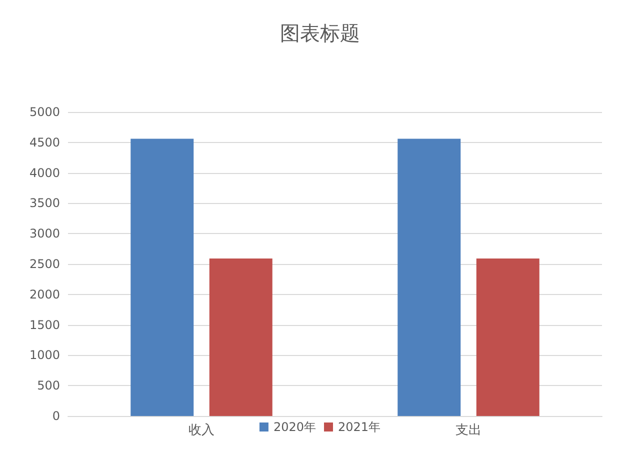  Describe the element at coordinates (469, 430) in the screenshot. I see `x-tick-label: 支出` at that location.